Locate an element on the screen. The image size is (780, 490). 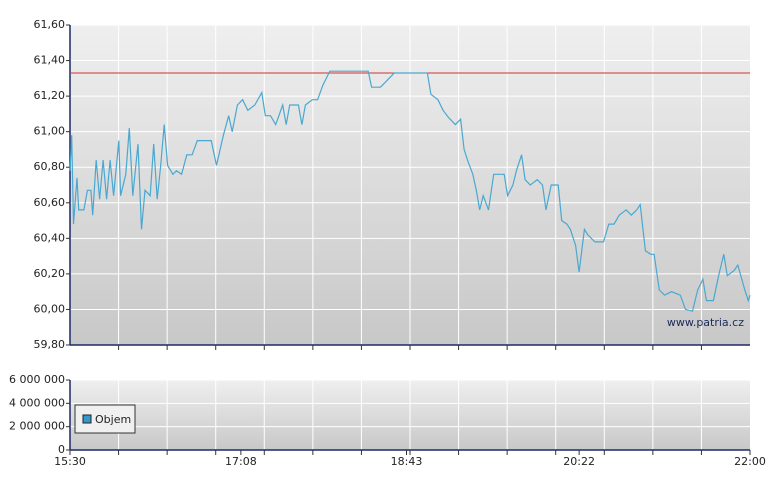
y-tick-label: 59,80 is located at coordinates (50, 344).